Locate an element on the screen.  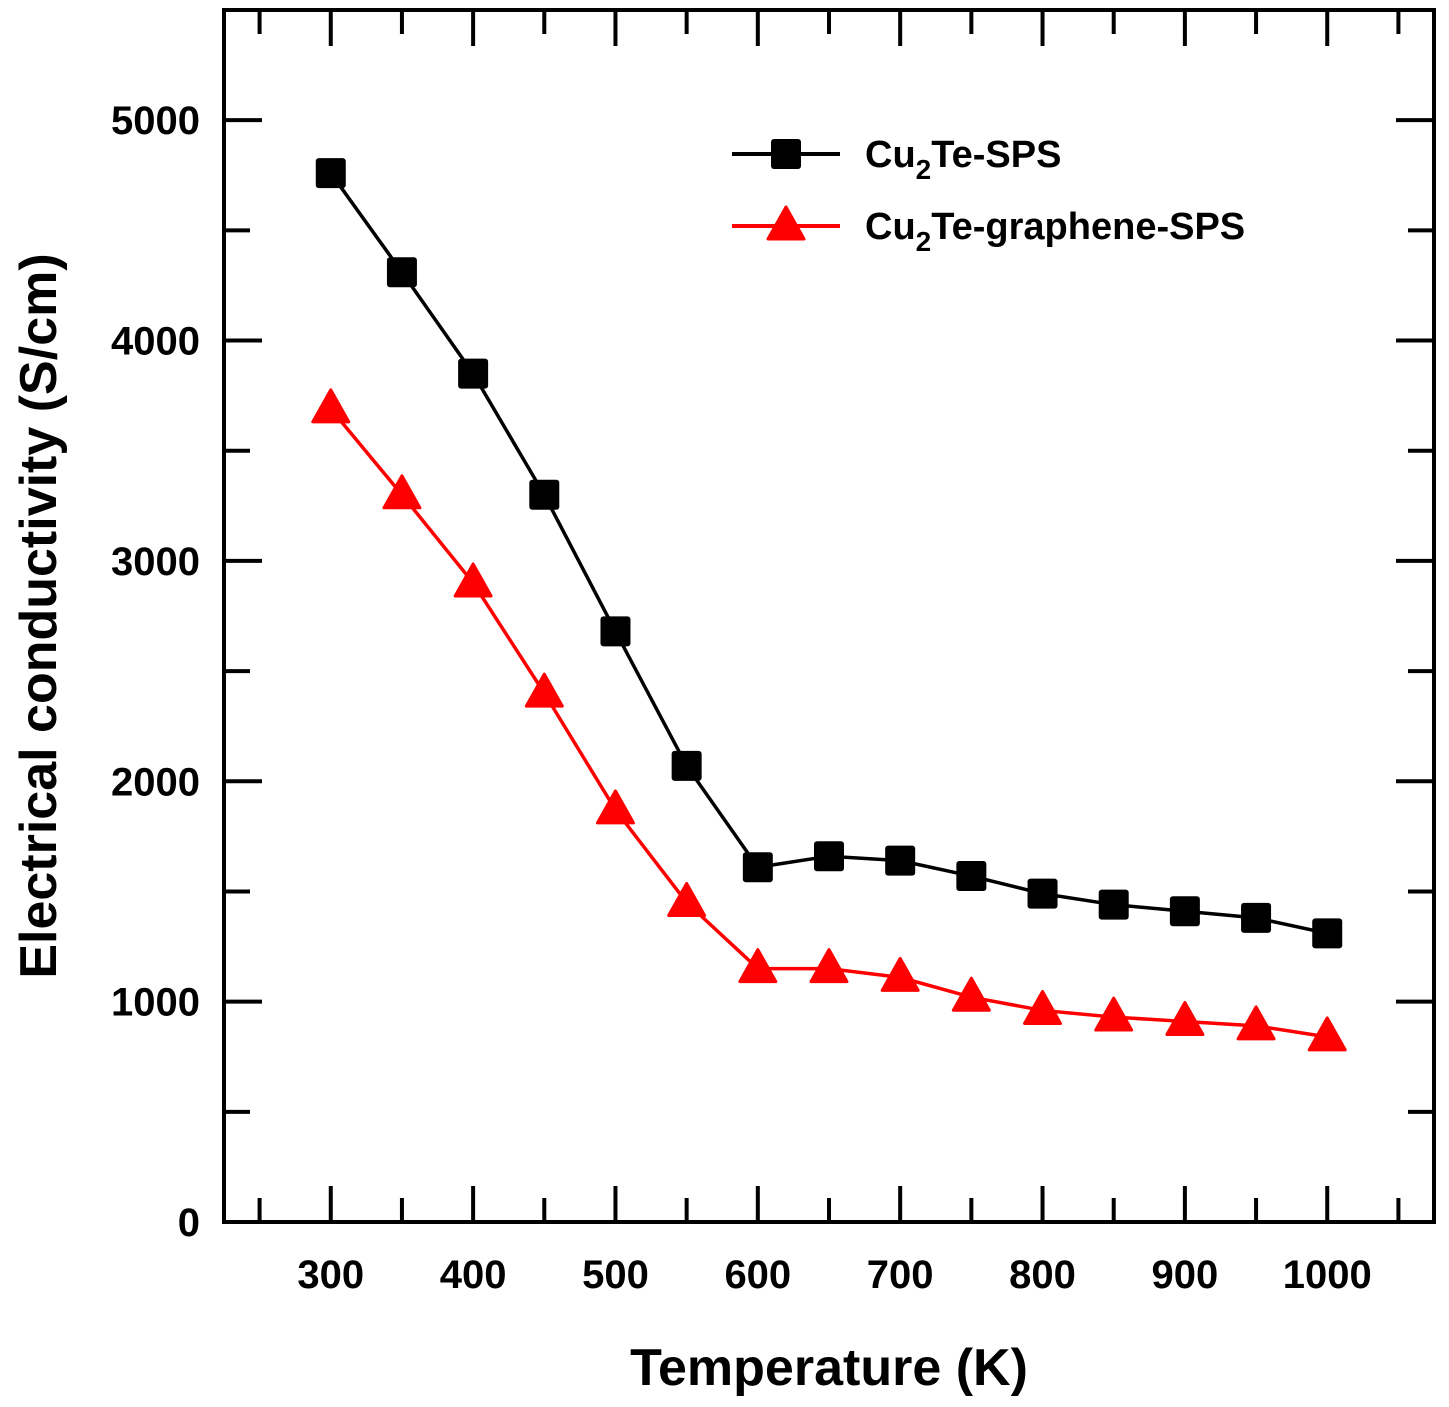
legend-item: Cu2Te-graphene-SPS is located at coordinates (988, 231).